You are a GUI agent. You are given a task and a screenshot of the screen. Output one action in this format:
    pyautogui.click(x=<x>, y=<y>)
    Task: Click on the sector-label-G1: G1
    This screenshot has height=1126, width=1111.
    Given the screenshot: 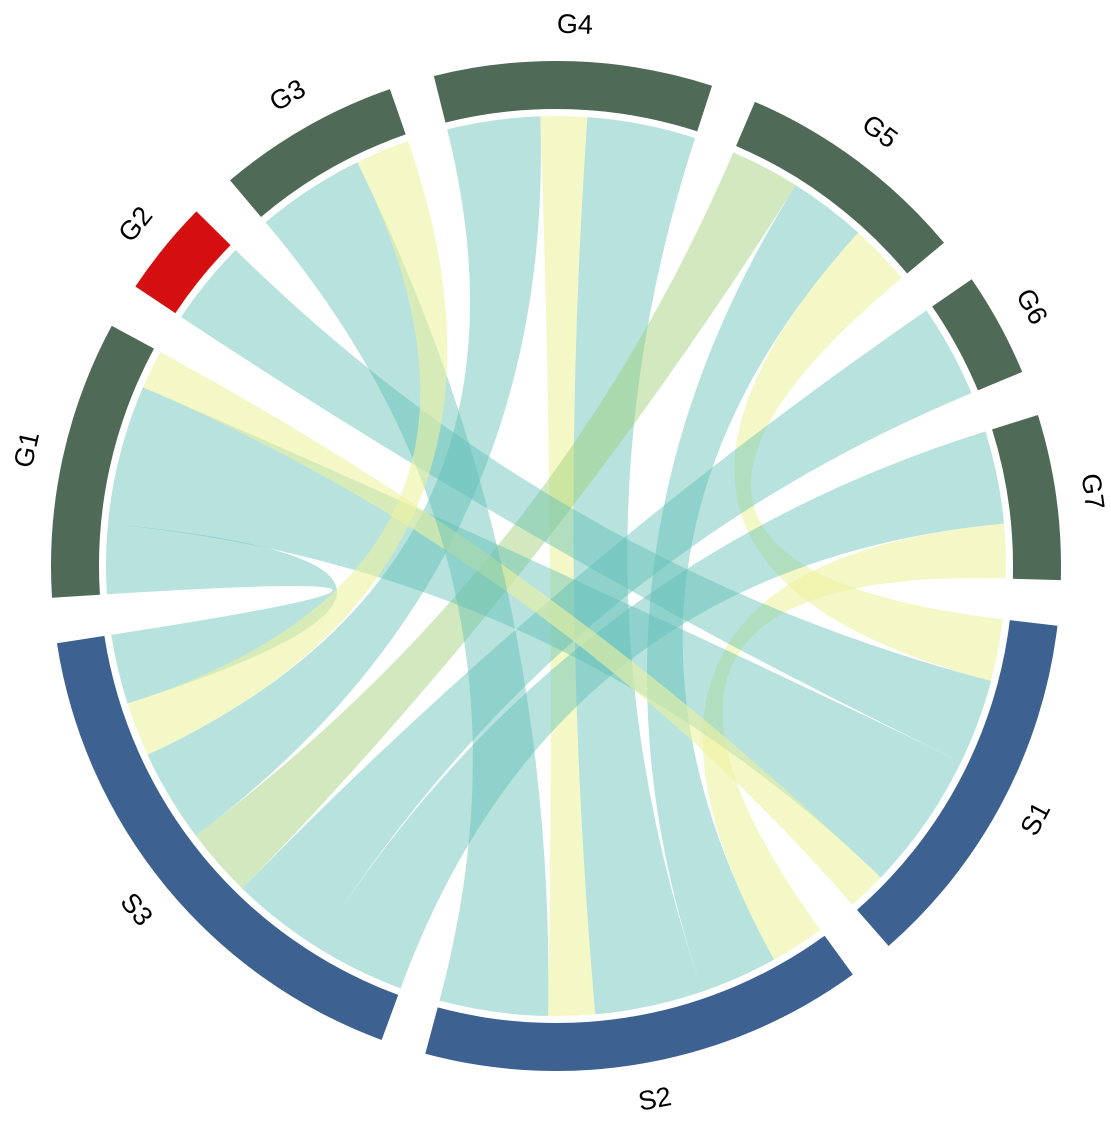 What is the action you would take?
    pyautogui.click(x=26, y=450)
    